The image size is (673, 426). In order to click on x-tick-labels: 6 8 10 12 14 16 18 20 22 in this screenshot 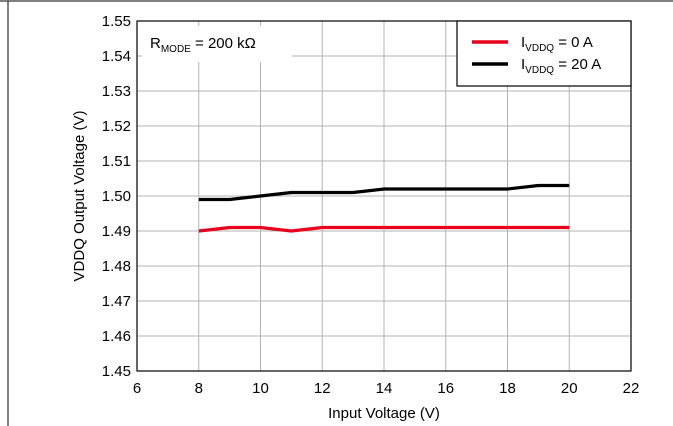, I will do `click(386, 388)`.